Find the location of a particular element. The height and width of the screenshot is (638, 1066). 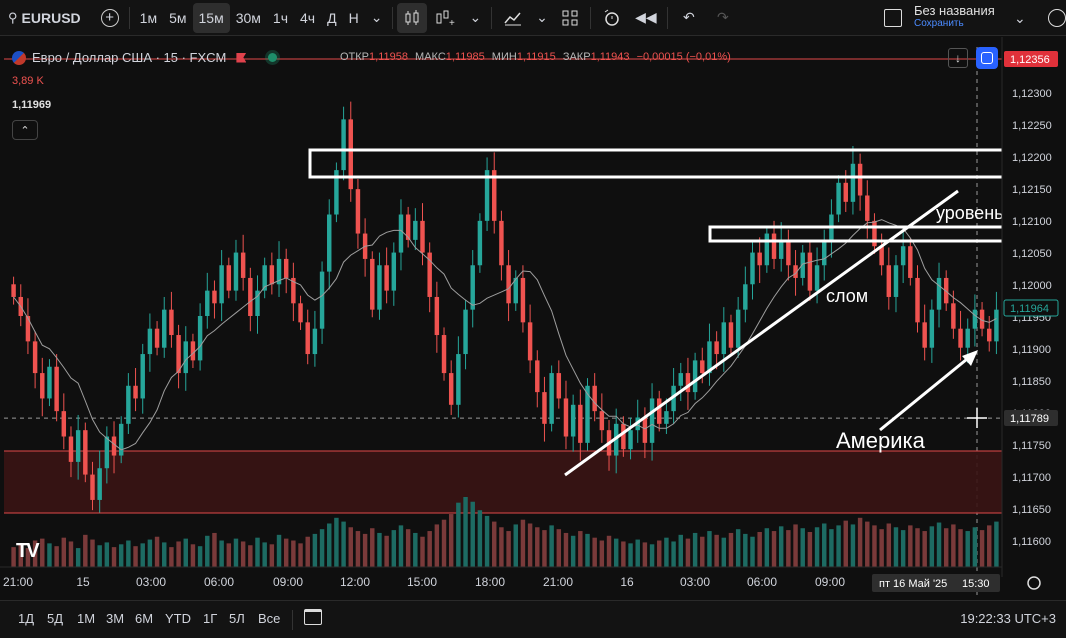

low-label: МИН is located at coordinates (504, 57).